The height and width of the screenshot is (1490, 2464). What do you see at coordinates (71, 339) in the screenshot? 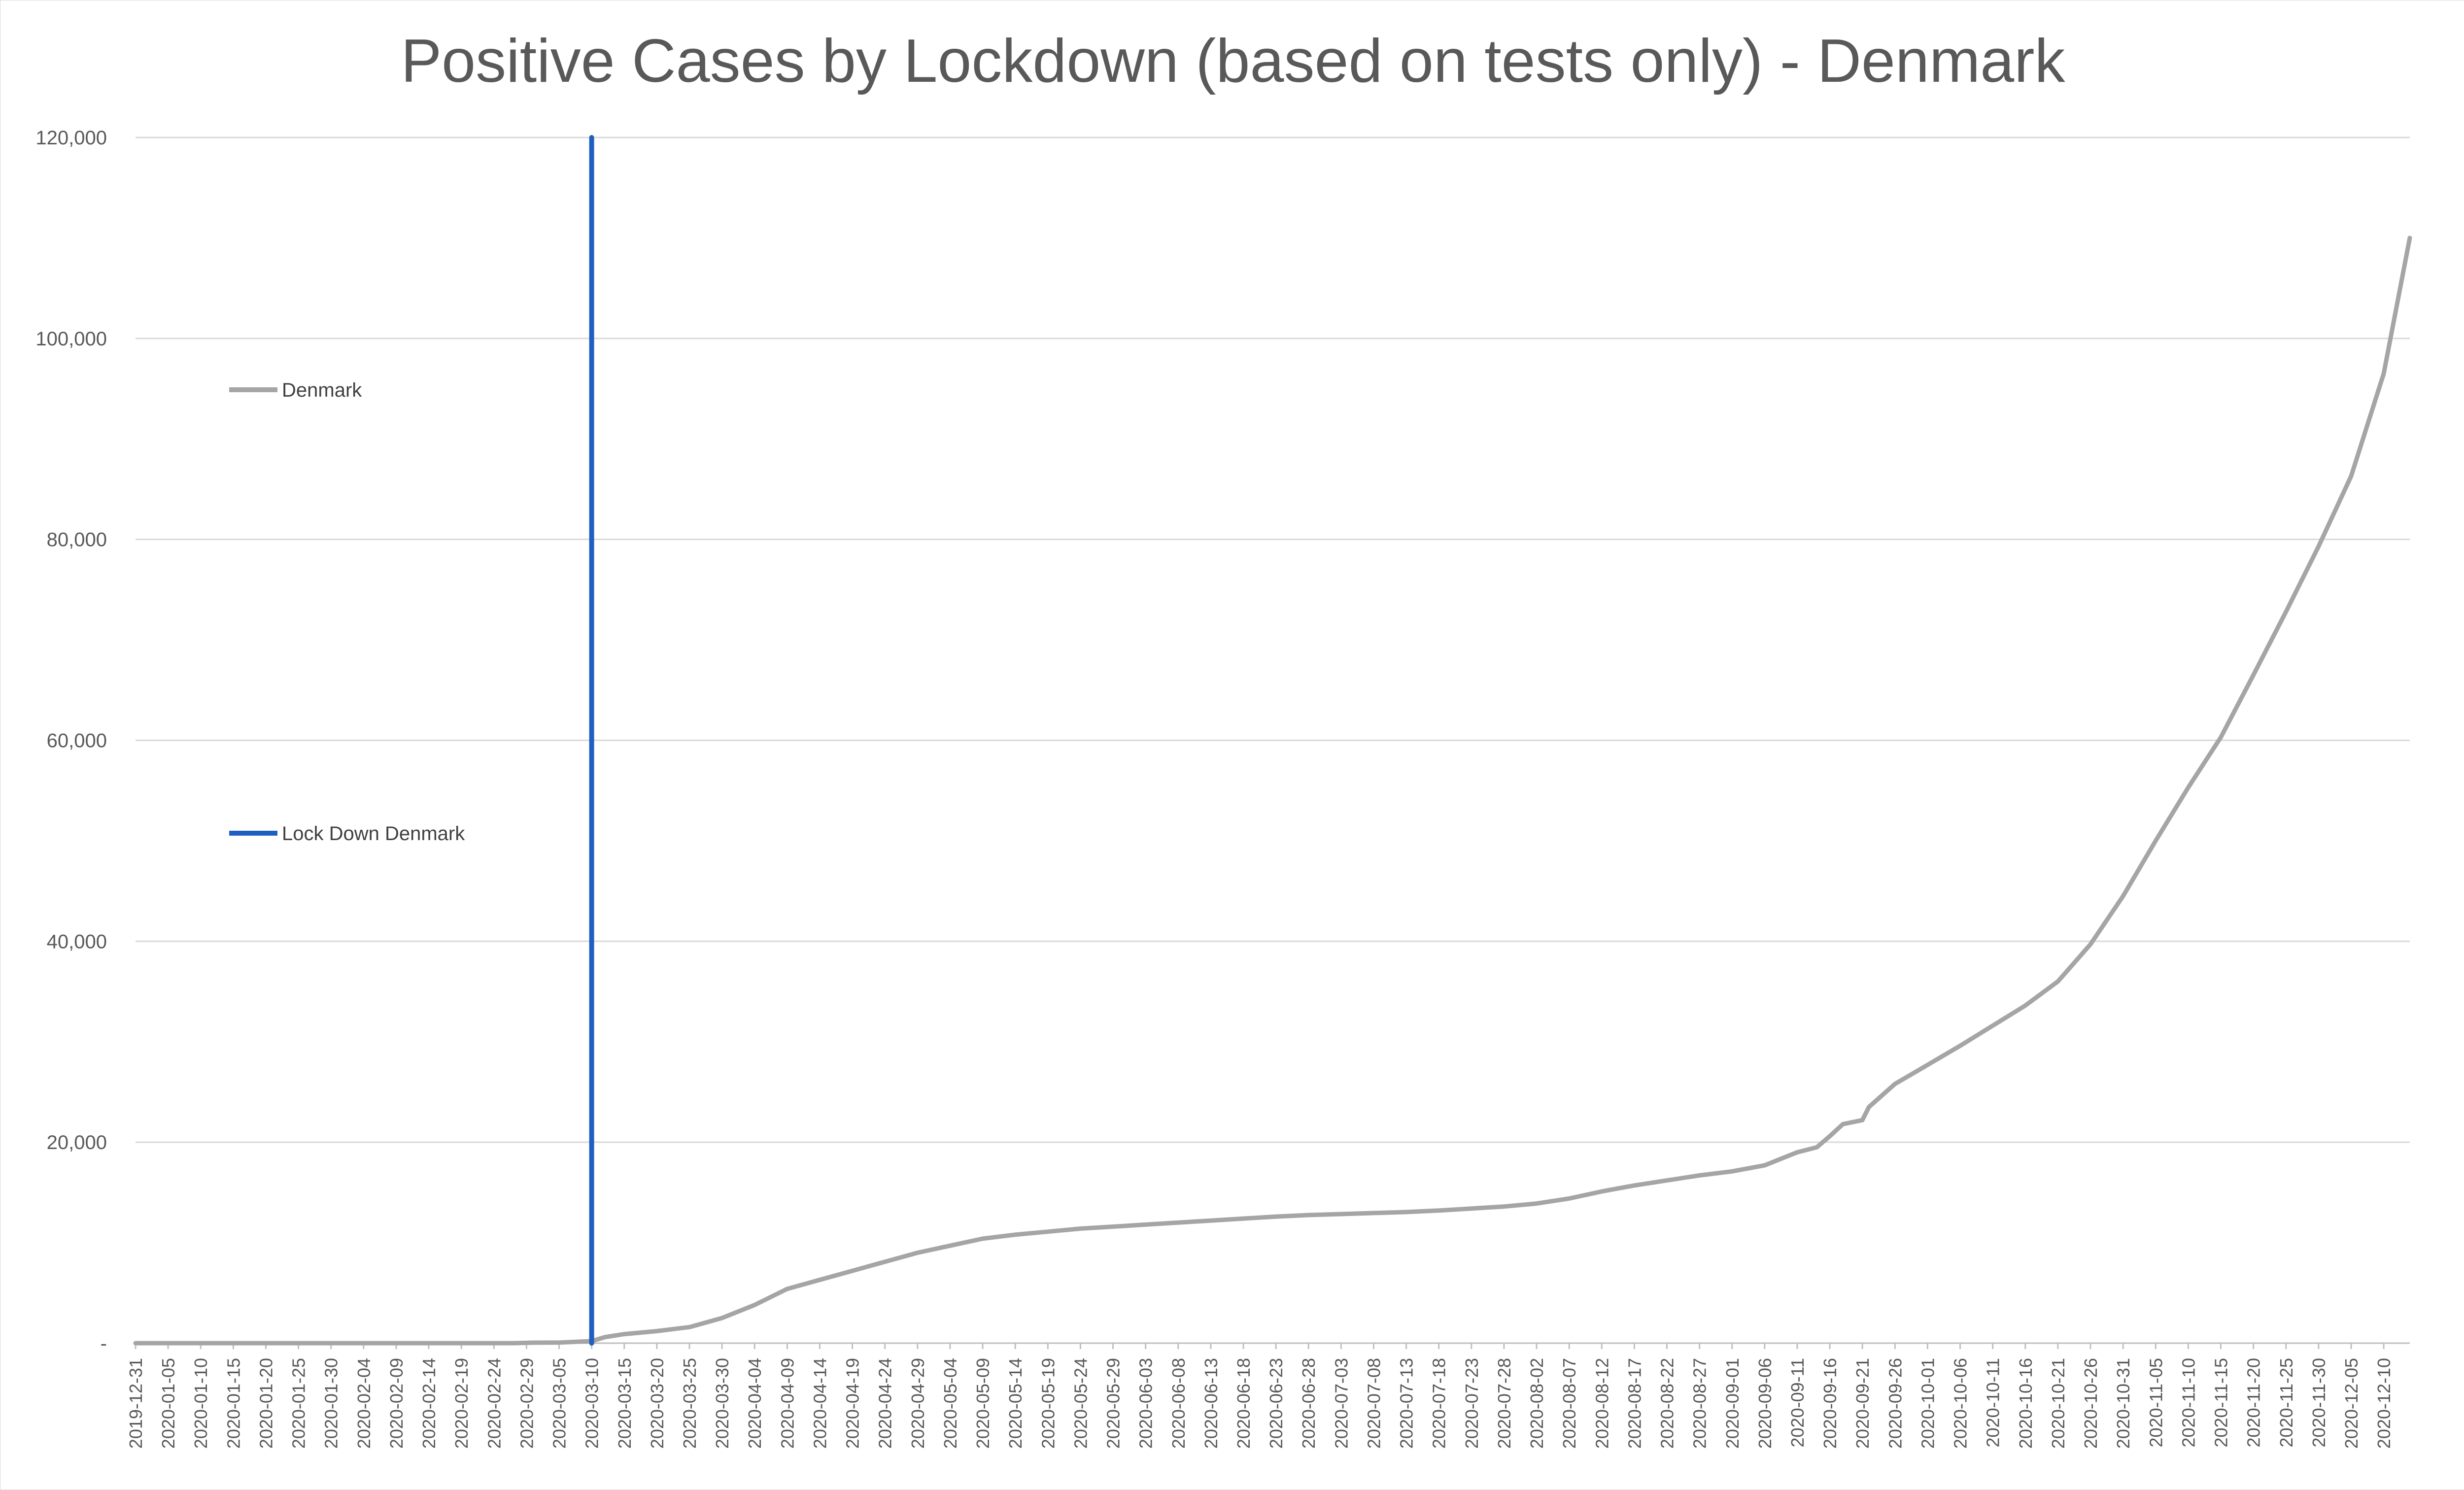
I see `y-tick-label: 100,000` at bounding box center [71, 339].